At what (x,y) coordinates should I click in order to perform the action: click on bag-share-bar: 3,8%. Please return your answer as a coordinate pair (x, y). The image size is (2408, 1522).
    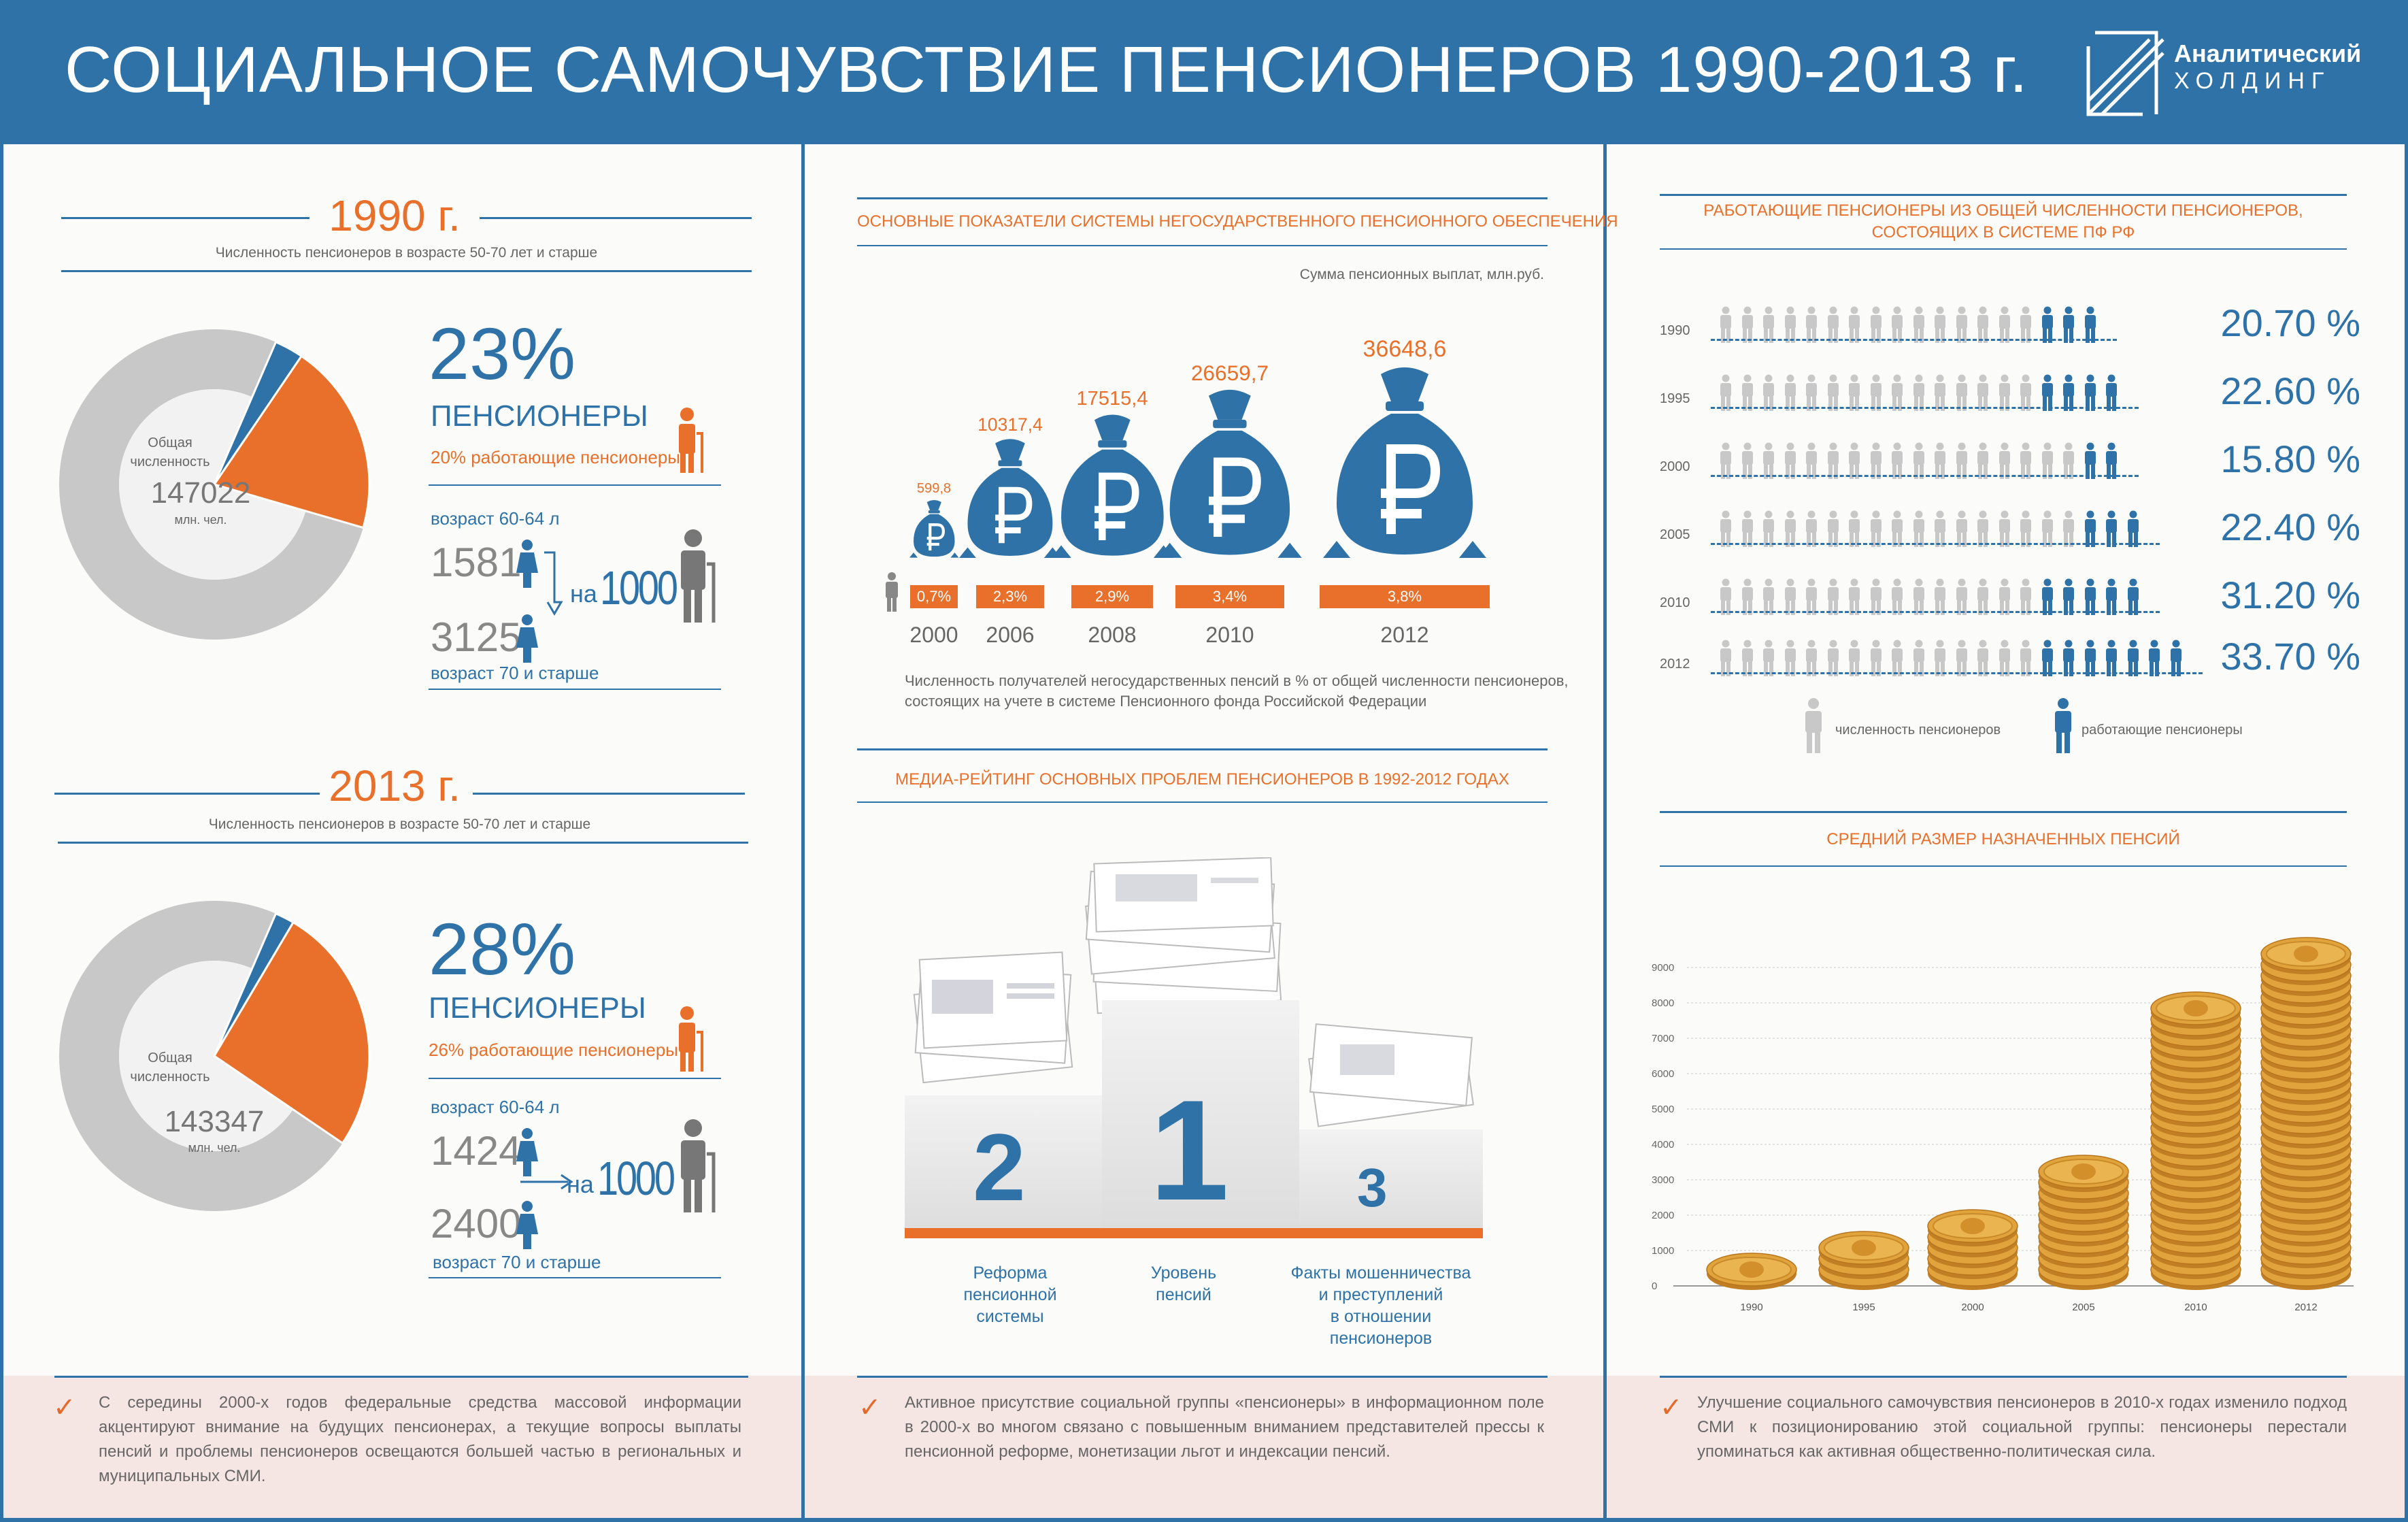
    Looking at the image, I should click on (1405, 596).